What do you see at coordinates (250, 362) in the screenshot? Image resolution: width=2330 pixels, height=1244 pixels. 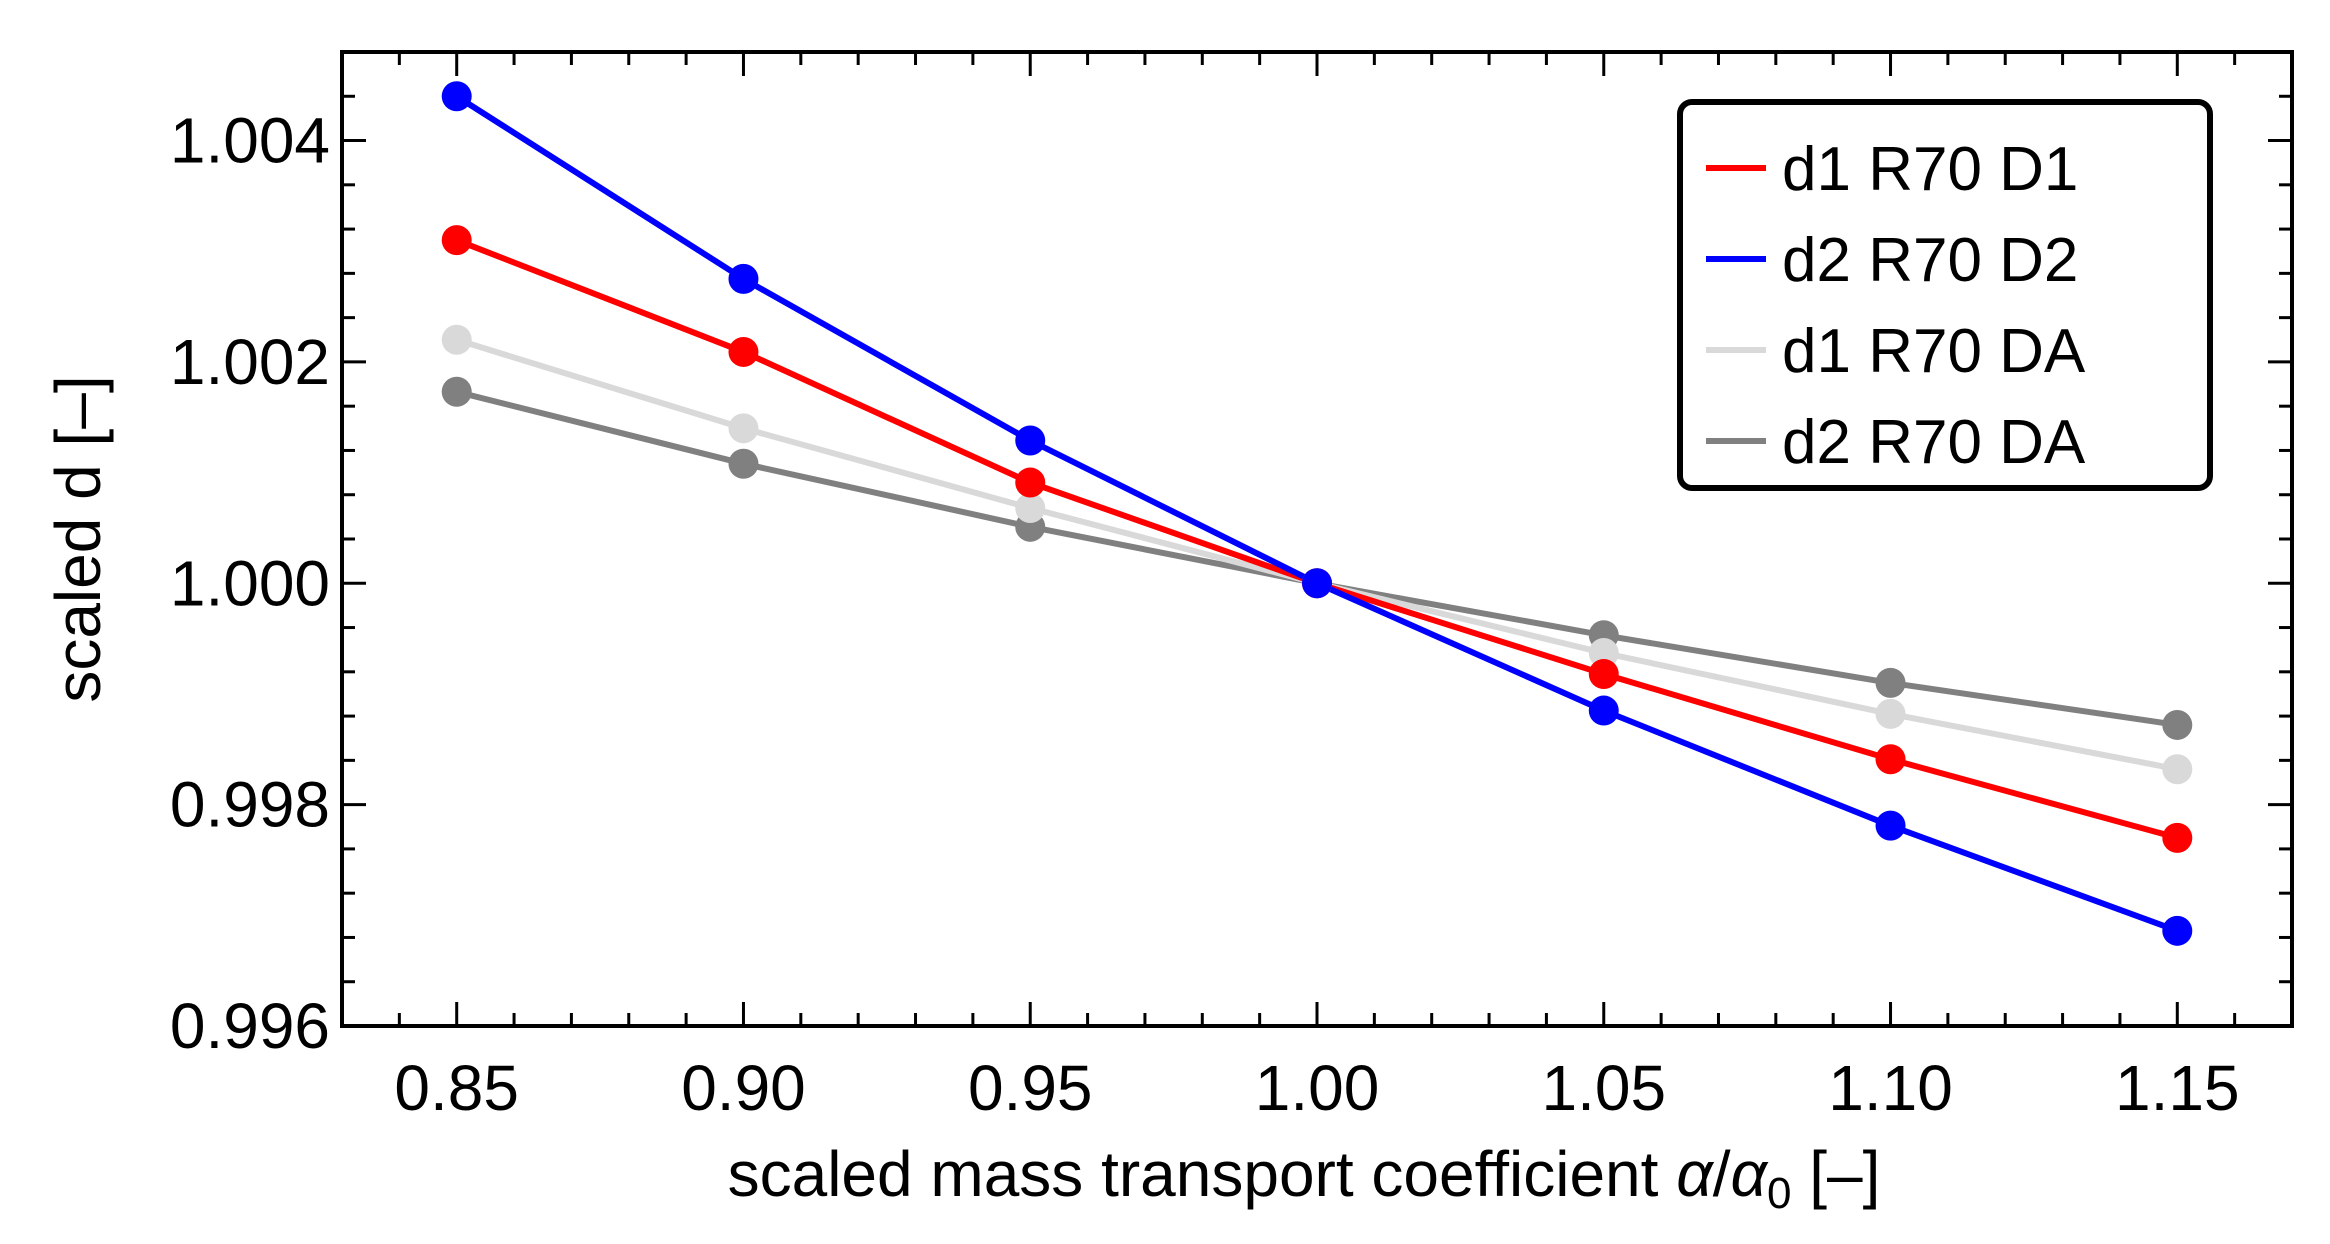 I see `y-tick-label: 1.002` at bounding box center [250, 362].